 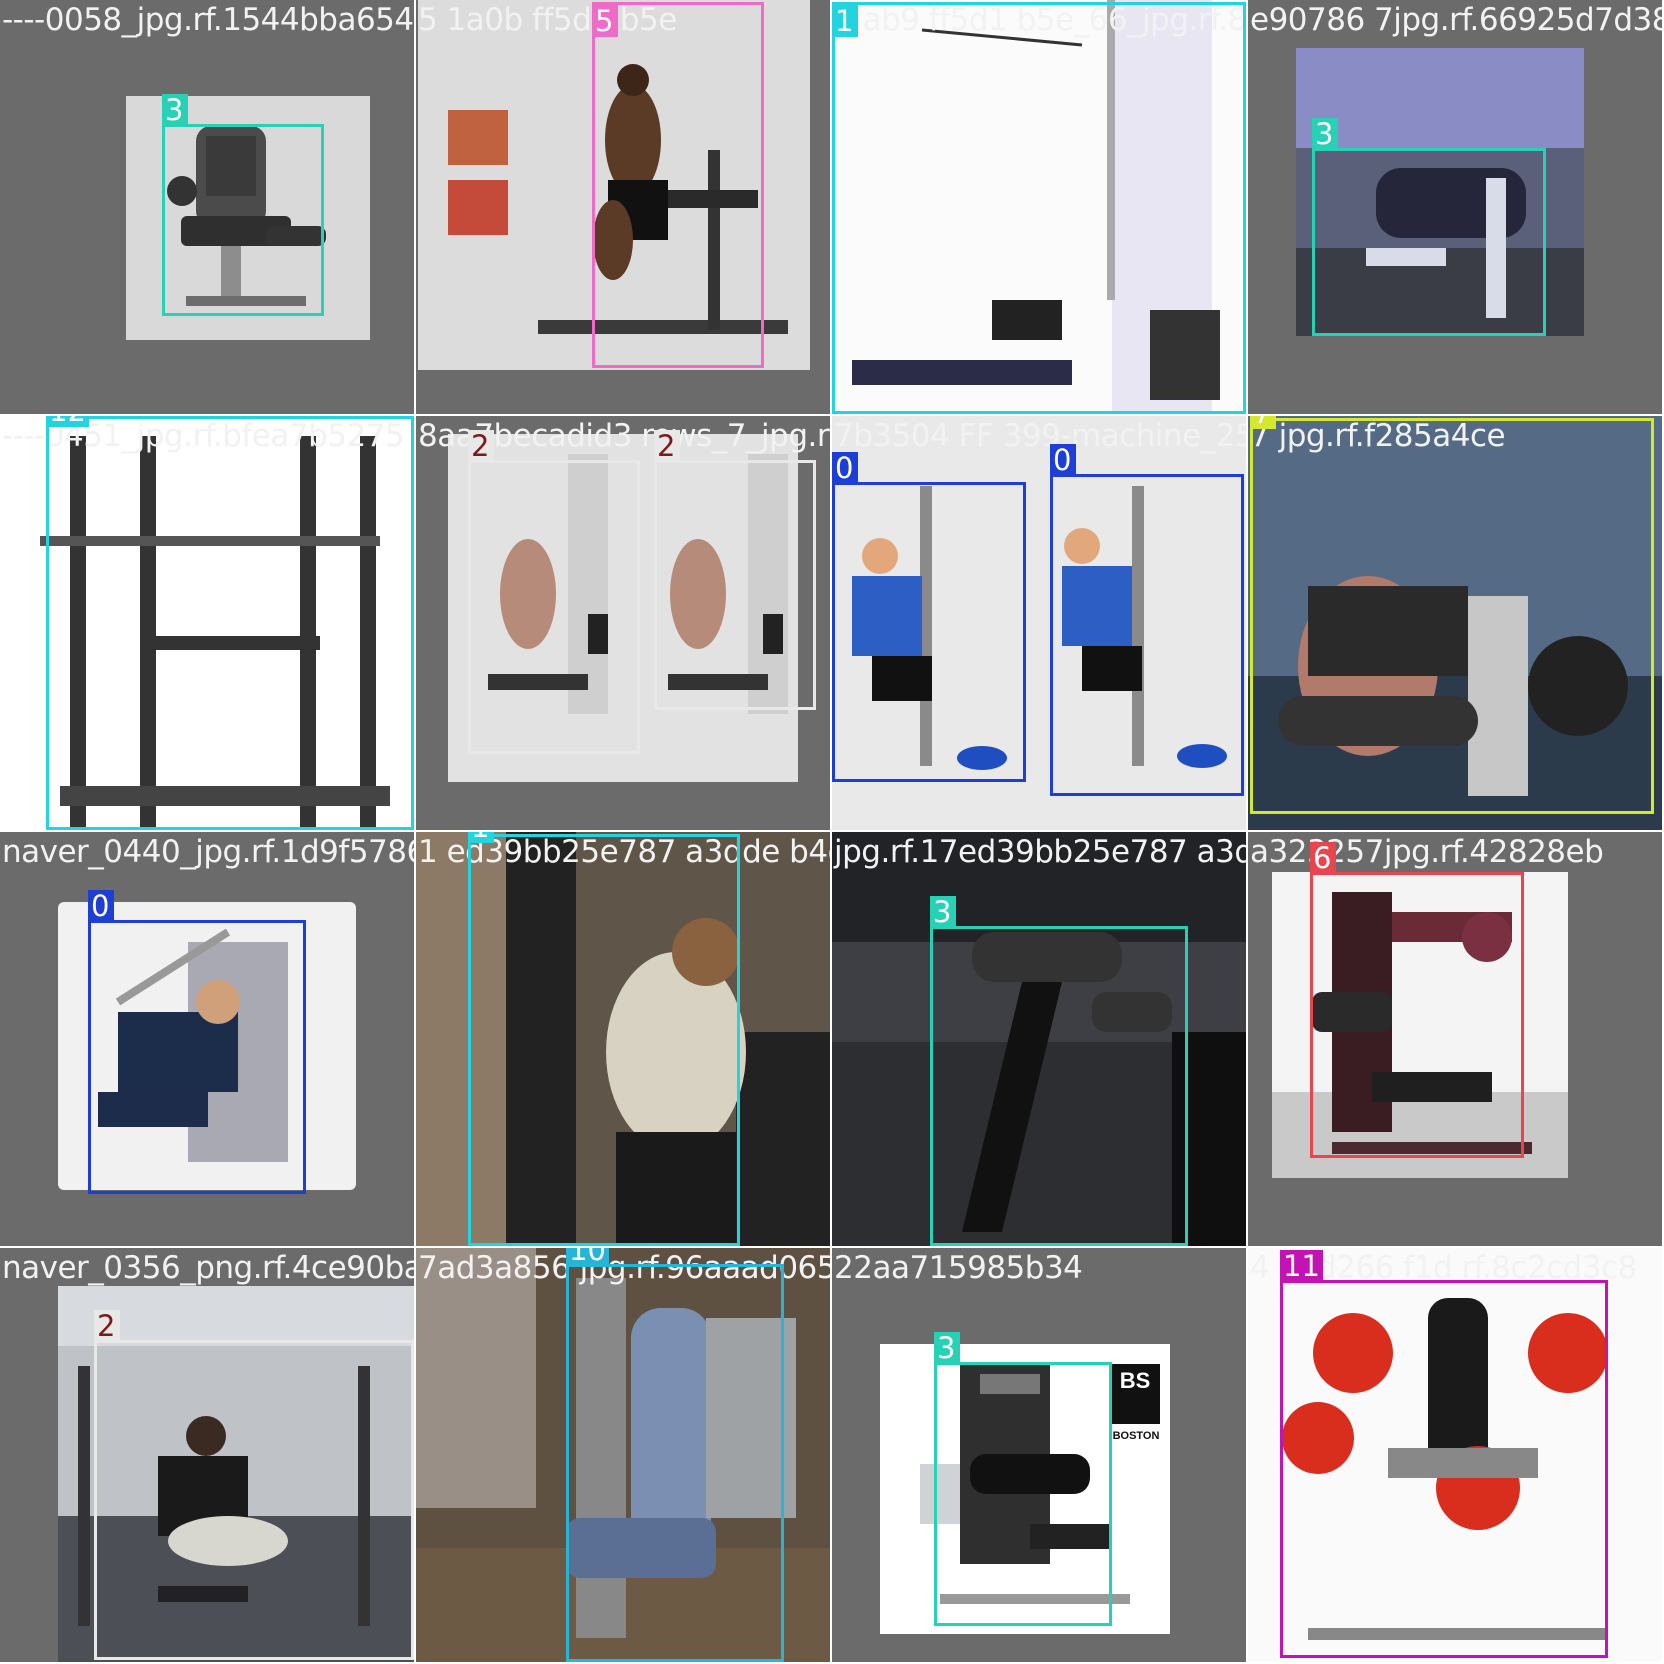 I want to click on class-label: 11, so click(x=1301, y=1266).